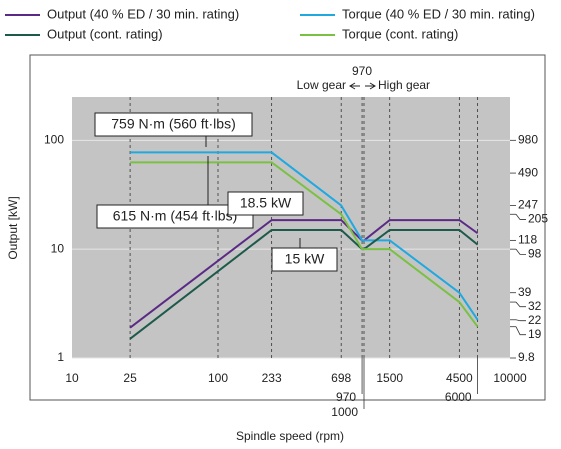  I want to click on y-tick-label: 10, so click(58, 248).